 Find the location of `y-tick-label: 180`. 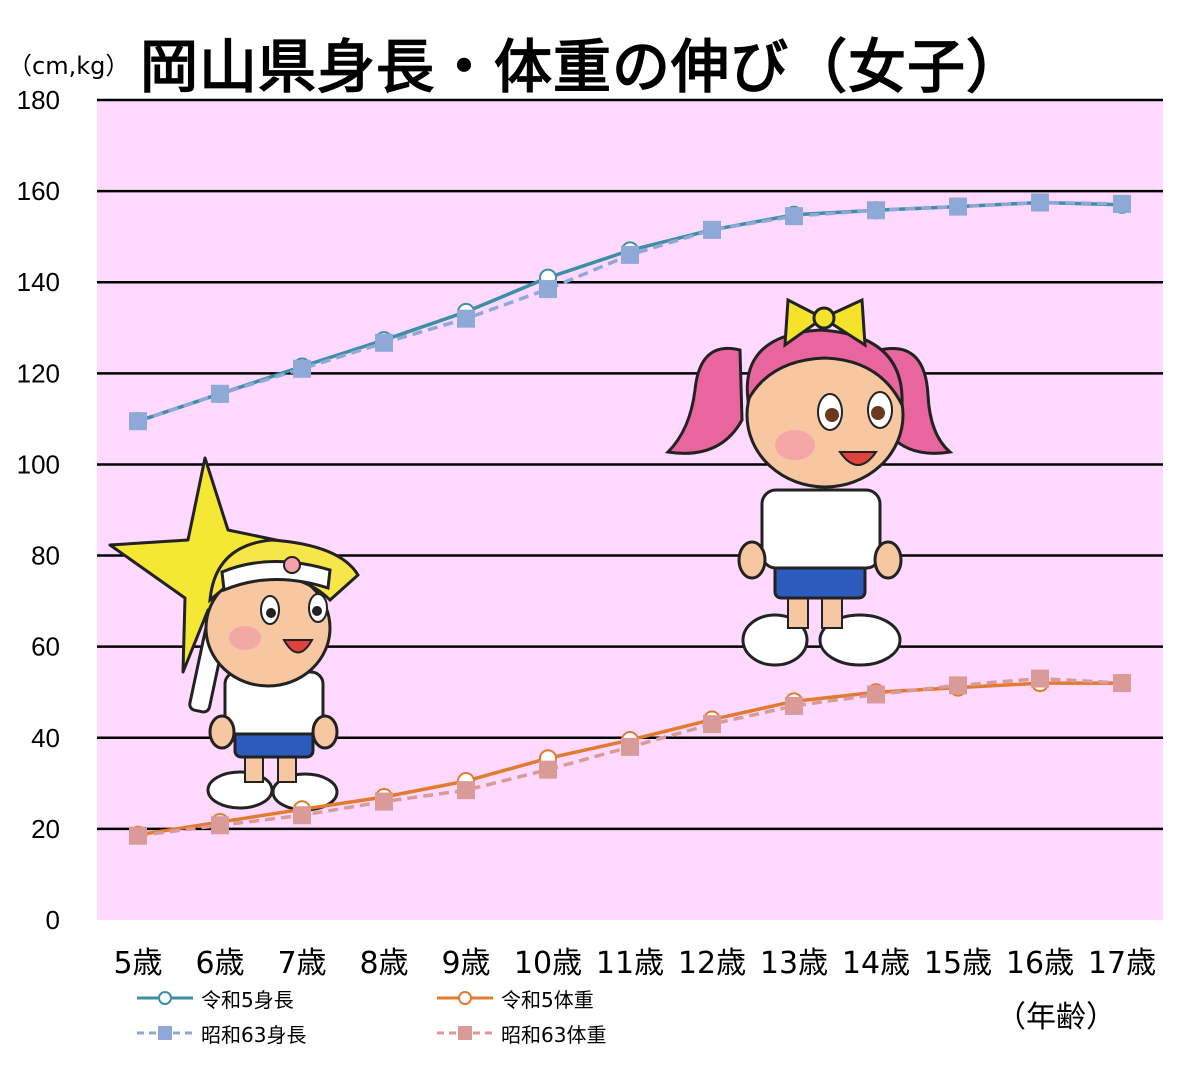

y-tick-label: 180 is located at coordinates (38, 100).